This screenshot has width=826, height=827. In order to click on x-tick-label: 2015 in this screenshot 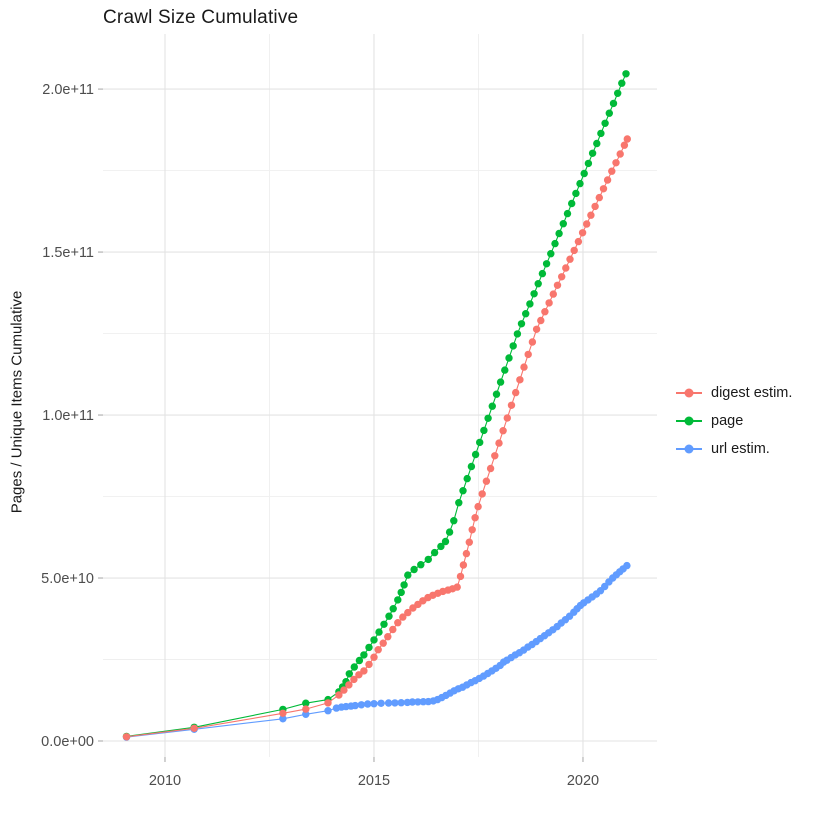, I will do `click(374, 781)`.